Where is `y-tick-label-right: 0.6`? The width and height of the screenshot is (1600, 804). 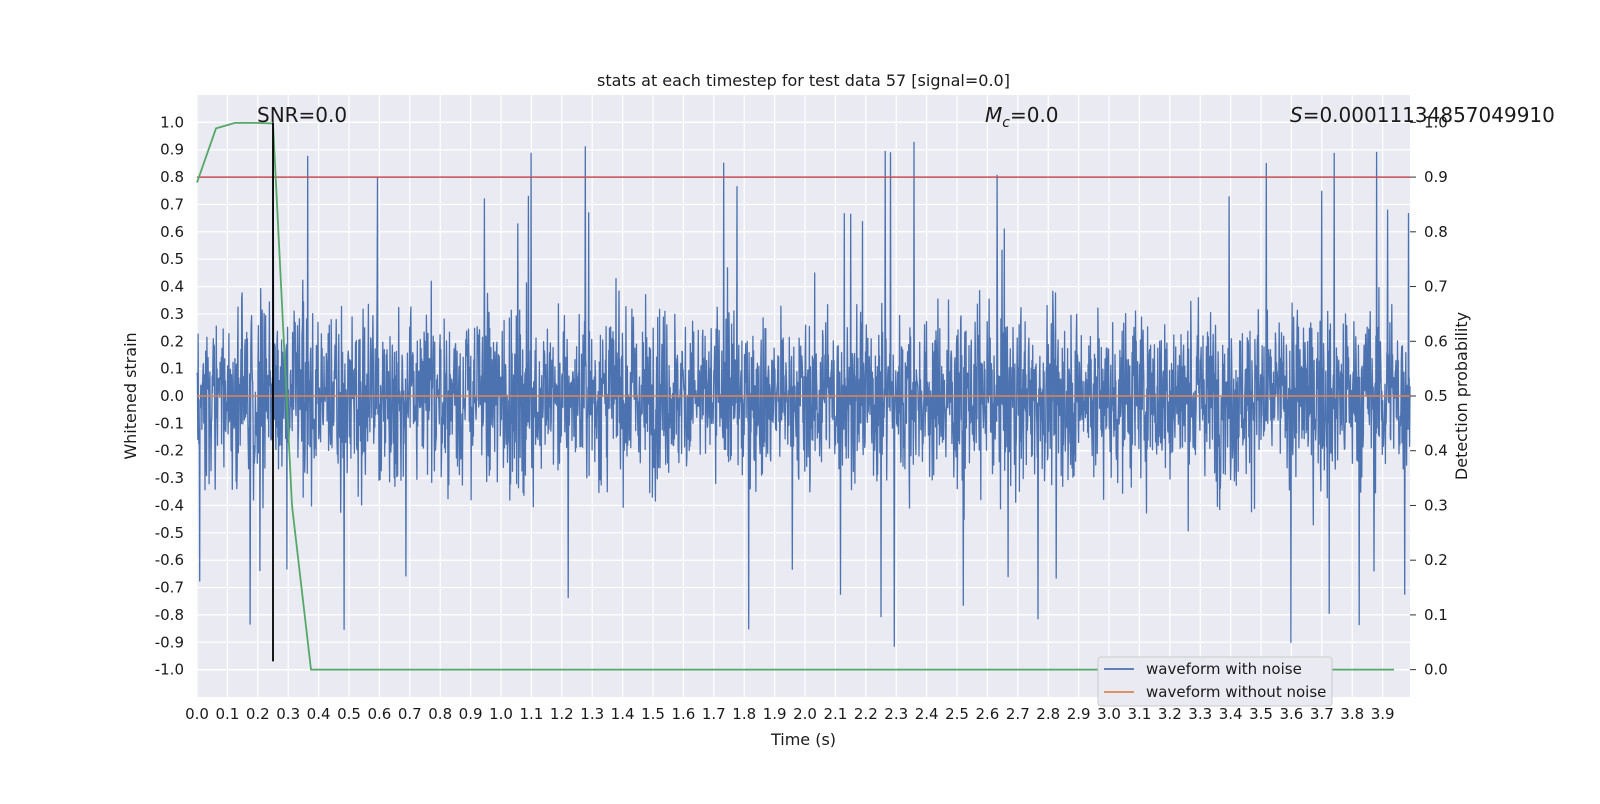
y-tick-label-right: 0.6 is located at coordinates (1436, 341).